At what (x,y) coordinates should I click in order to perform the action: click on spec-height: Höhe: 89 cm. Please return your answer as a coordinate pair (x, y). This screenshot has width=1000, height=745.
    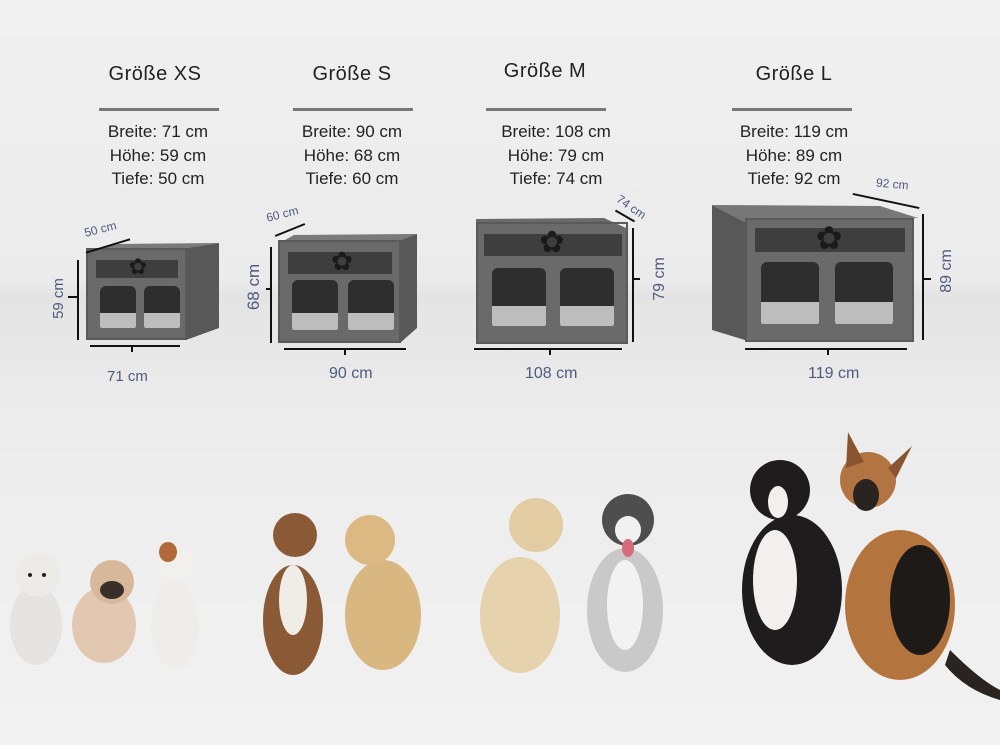
    Looking at the image, I should click on (794, 155).